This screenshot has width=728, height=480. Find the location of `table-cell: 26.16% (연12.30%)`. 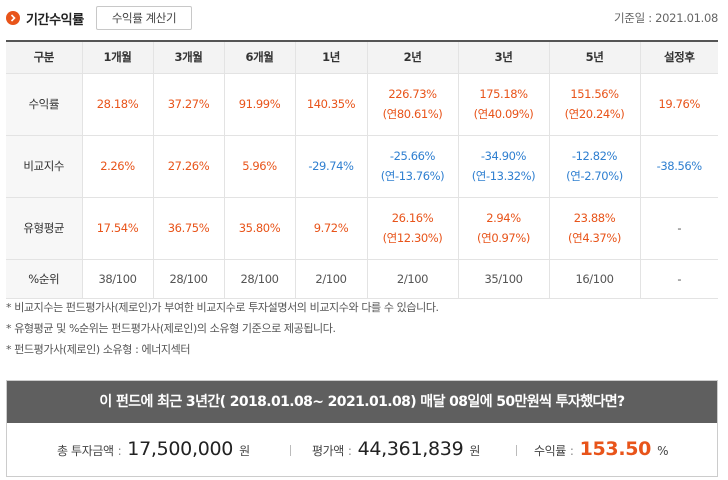

table-cell: 26.16% (연12.30%) is located at coordinates (413, 228).